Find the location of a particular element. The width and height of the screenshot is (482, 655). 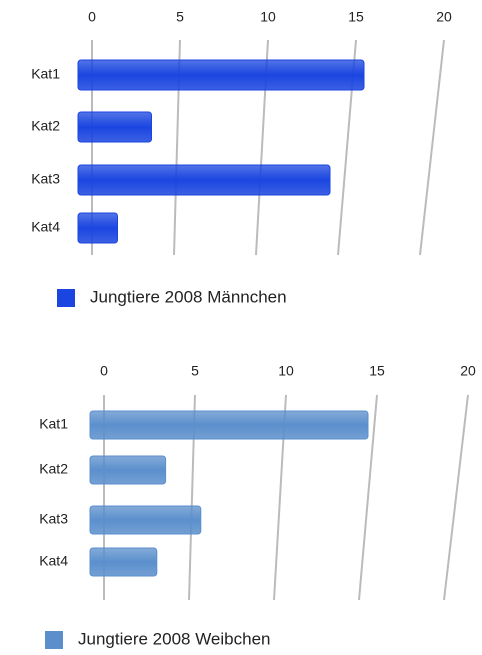

legend-label: Jungtiere 2008 Männchen is located at coordinates (188, 296).